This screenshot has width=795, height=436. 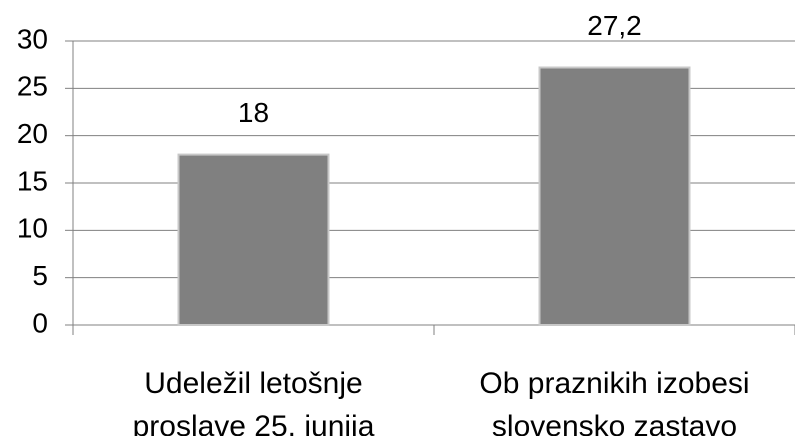 I want to click on x-tick-label: Ob praznikih izobesi slovensko zastavo, so click(x=614, y=401).